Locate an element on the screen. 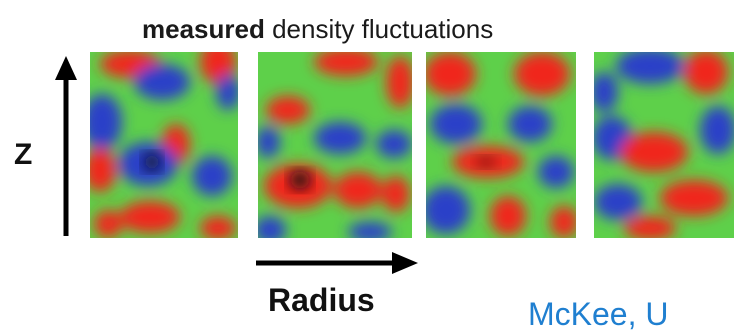 The height and width of the screenshot is (333, 734). author-credit: McKee, U is located at coordinates (598, 314).